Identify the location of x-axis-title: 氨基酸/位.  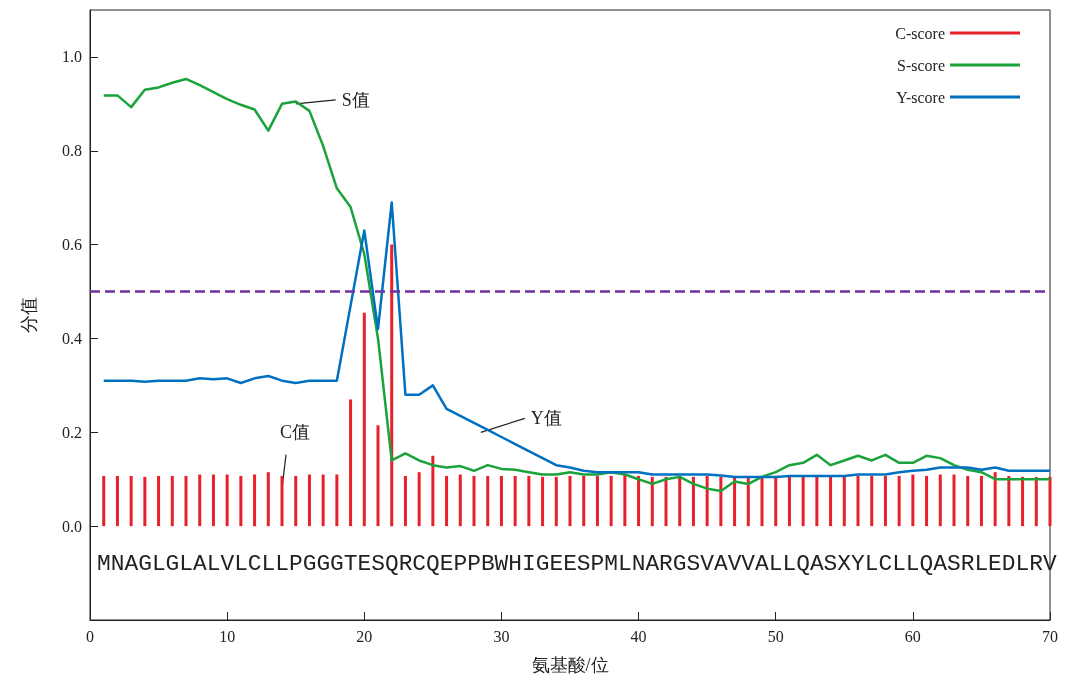
(570, 665).